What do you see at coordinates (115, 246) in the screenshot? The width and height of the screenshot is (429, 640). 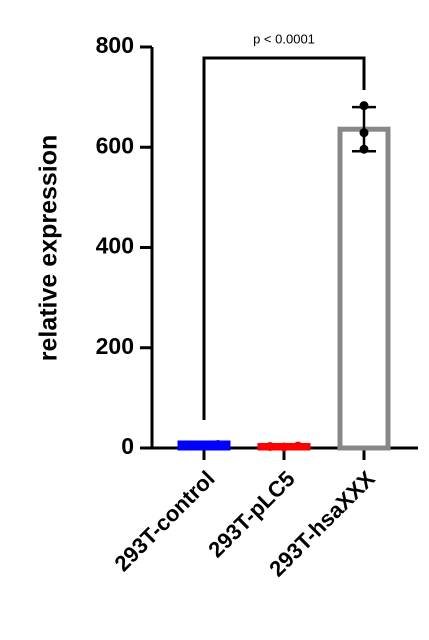 I see `y-tick-label: 400` at bounding box center [115, 246].